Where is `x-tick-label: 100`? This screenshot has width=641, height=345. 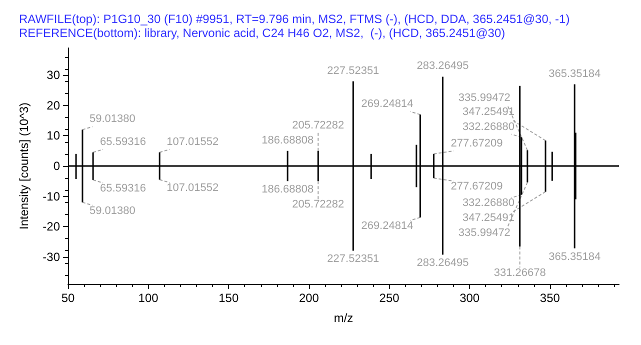 x-tick-label: 100 is located at coordinates (148, 298).